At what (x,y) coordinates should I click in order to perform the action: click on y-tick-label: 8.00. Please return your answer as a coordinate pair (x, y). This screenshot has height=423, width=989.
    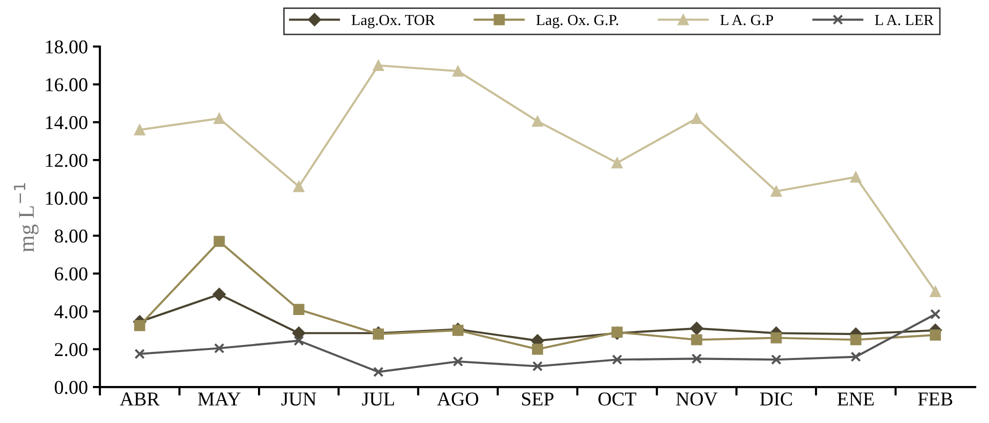
    Looking at the image, I should click on (71, 236).